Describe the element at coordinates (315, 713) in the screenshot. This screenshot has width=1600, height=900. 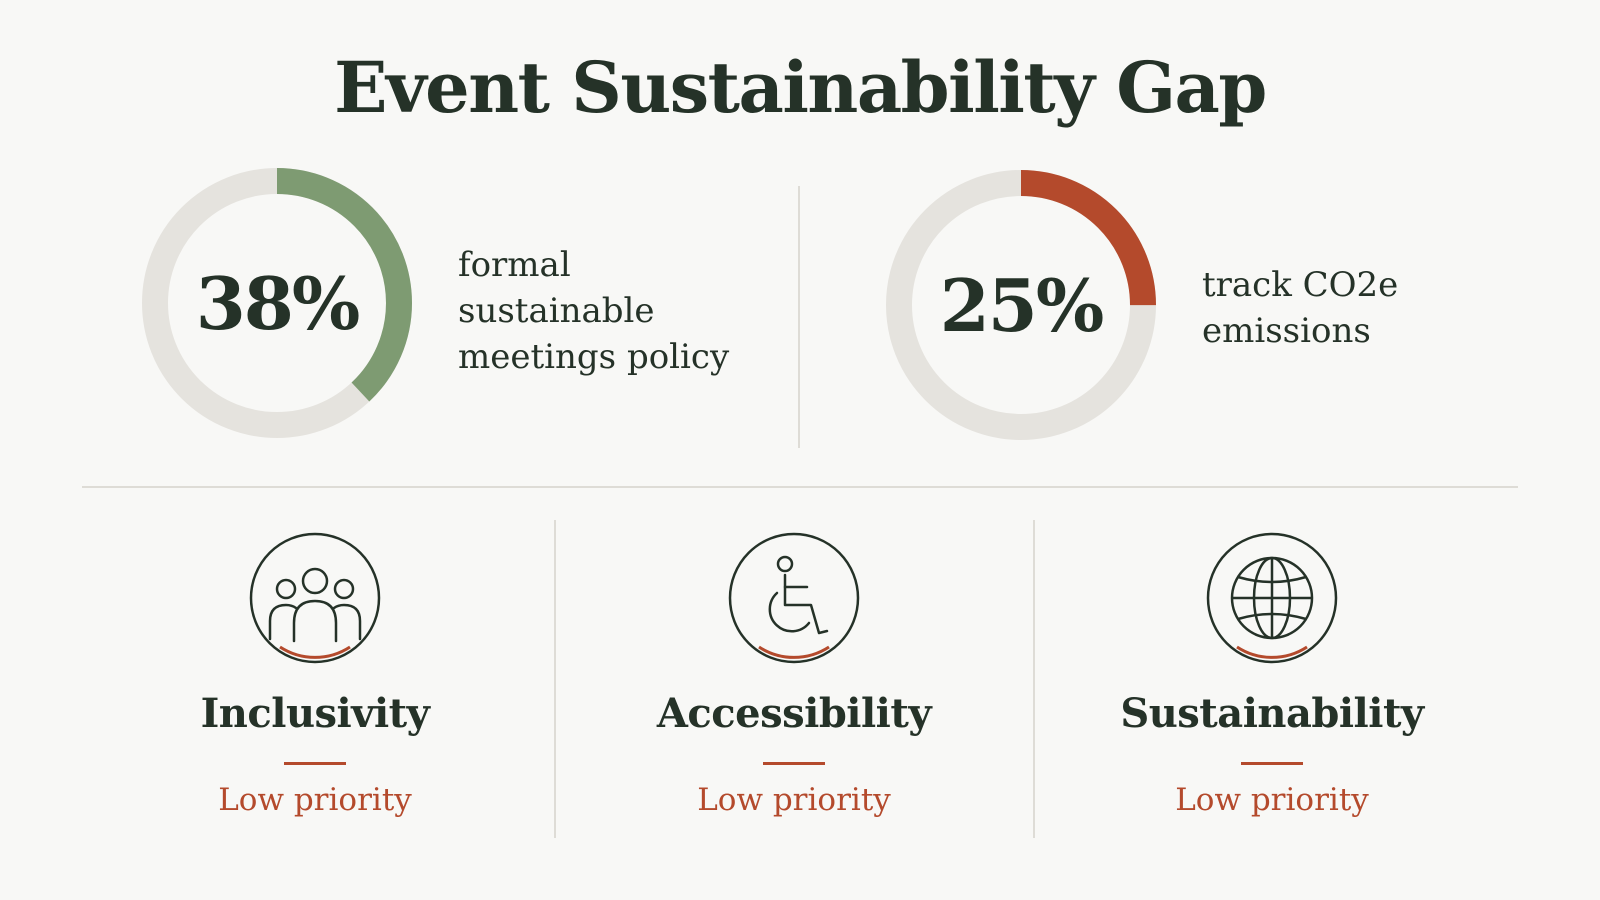
I see `priority-name: Inclusivity` at that location.